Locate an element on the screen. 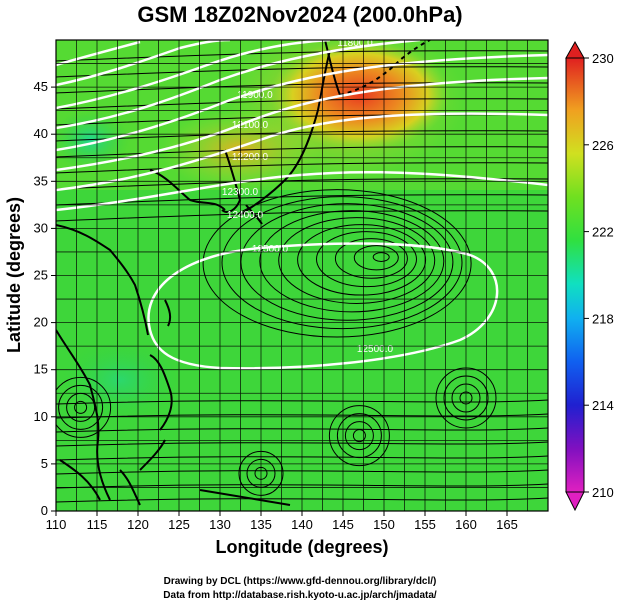  colorbar-tick-label: 230 is located at coordinates (603, 58).